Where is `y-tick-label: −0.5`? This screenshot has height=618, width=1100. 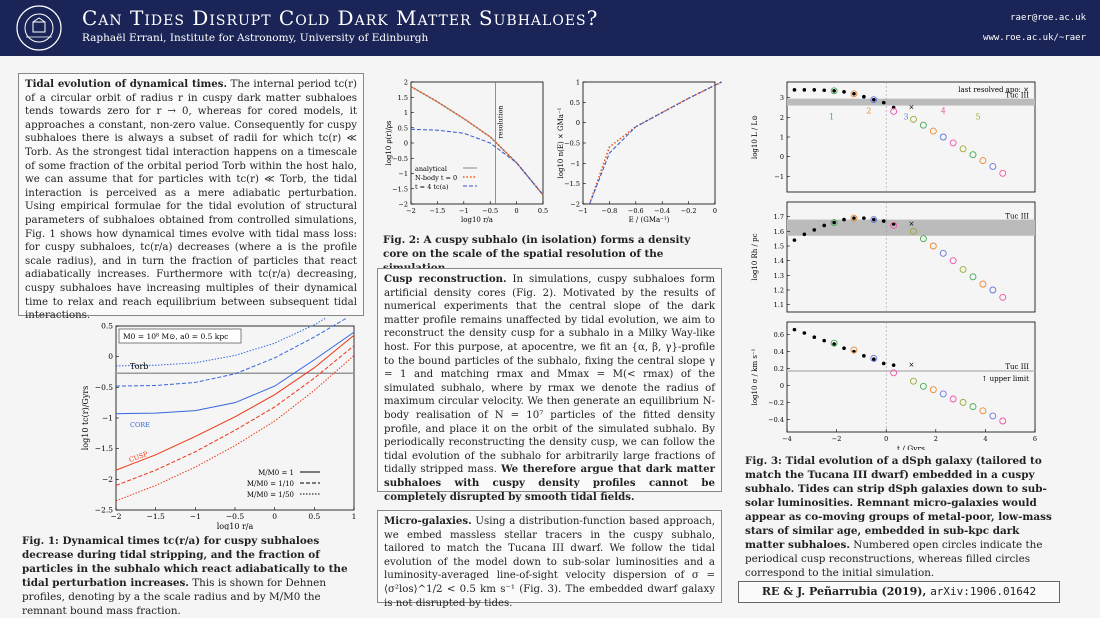 y-tick-label: −0.5 is located at coordinates (400, 159).